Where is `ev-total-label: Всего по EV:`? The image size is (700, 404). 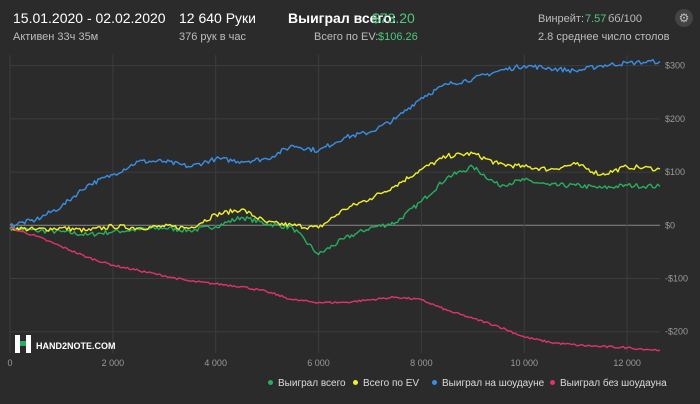
ev-total-label: Всего по EV: is located at coordinates (346, 37).